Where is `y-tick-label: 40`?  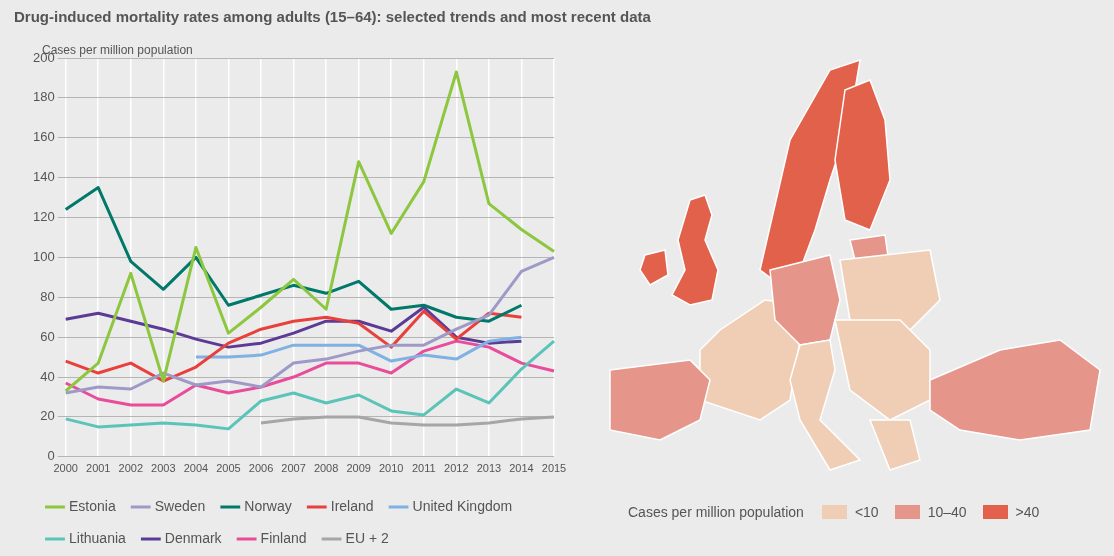 y-tick-label: 40 is located at coordinates (47, 376).